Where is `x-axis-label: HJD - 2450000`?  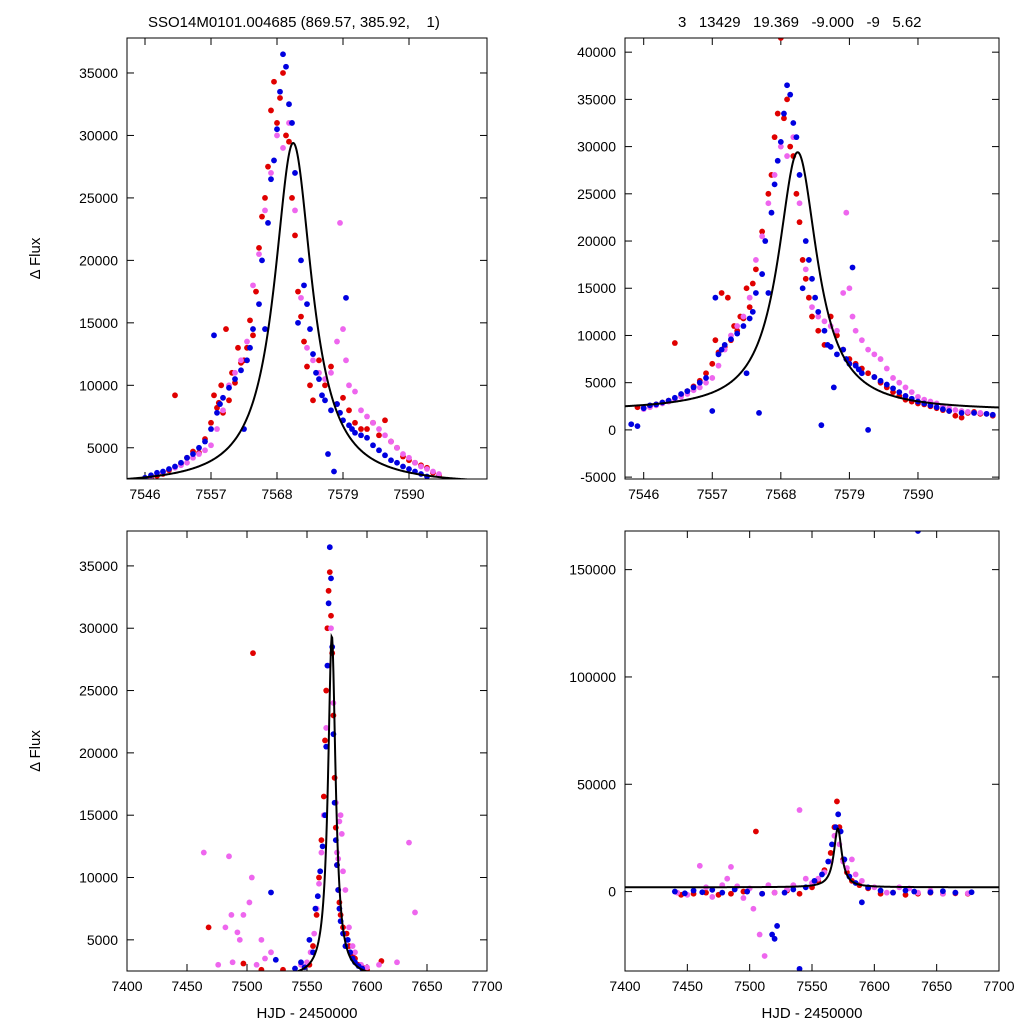 x-axis-label: HJD - 2450000 is located at coordinates (307, 1013).